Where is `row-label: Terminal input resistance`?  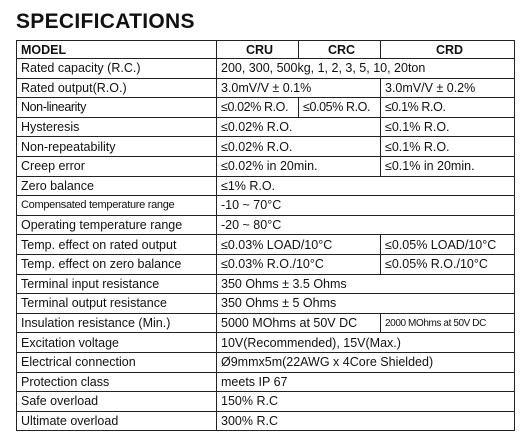
row-label: Terminal input resistance is located at coordinates (116, 284).